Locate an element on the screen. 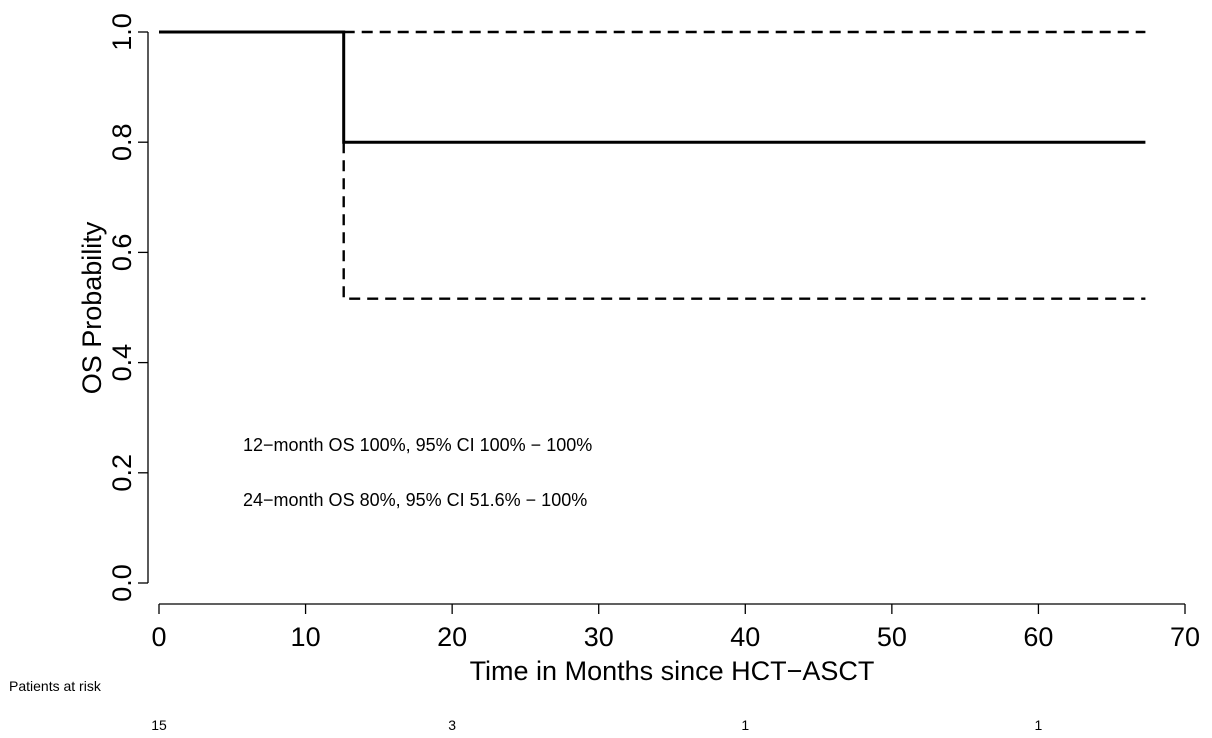 The height and width of the screenshot is (738, 1212). risk-count: 15 is located at coordinates (159, 725).